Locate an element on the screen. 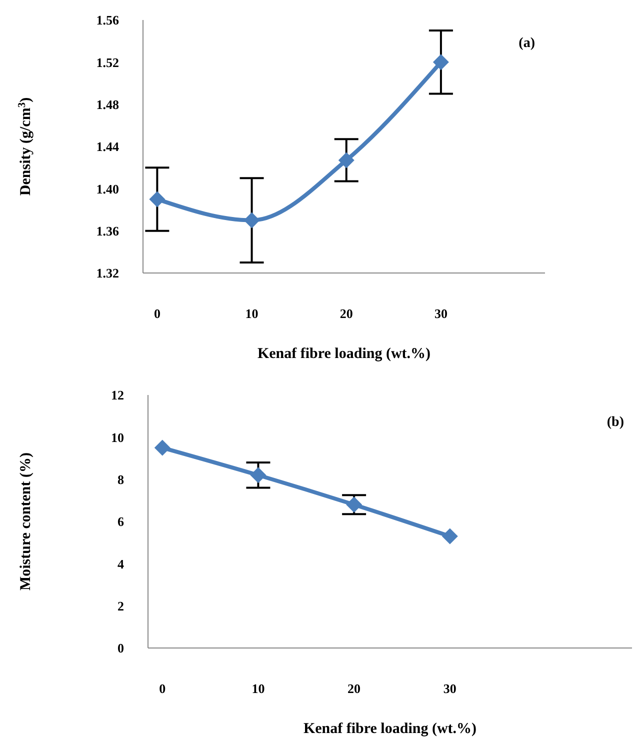  y-tick-label: 1.48 is located at coordinates (108, 104).